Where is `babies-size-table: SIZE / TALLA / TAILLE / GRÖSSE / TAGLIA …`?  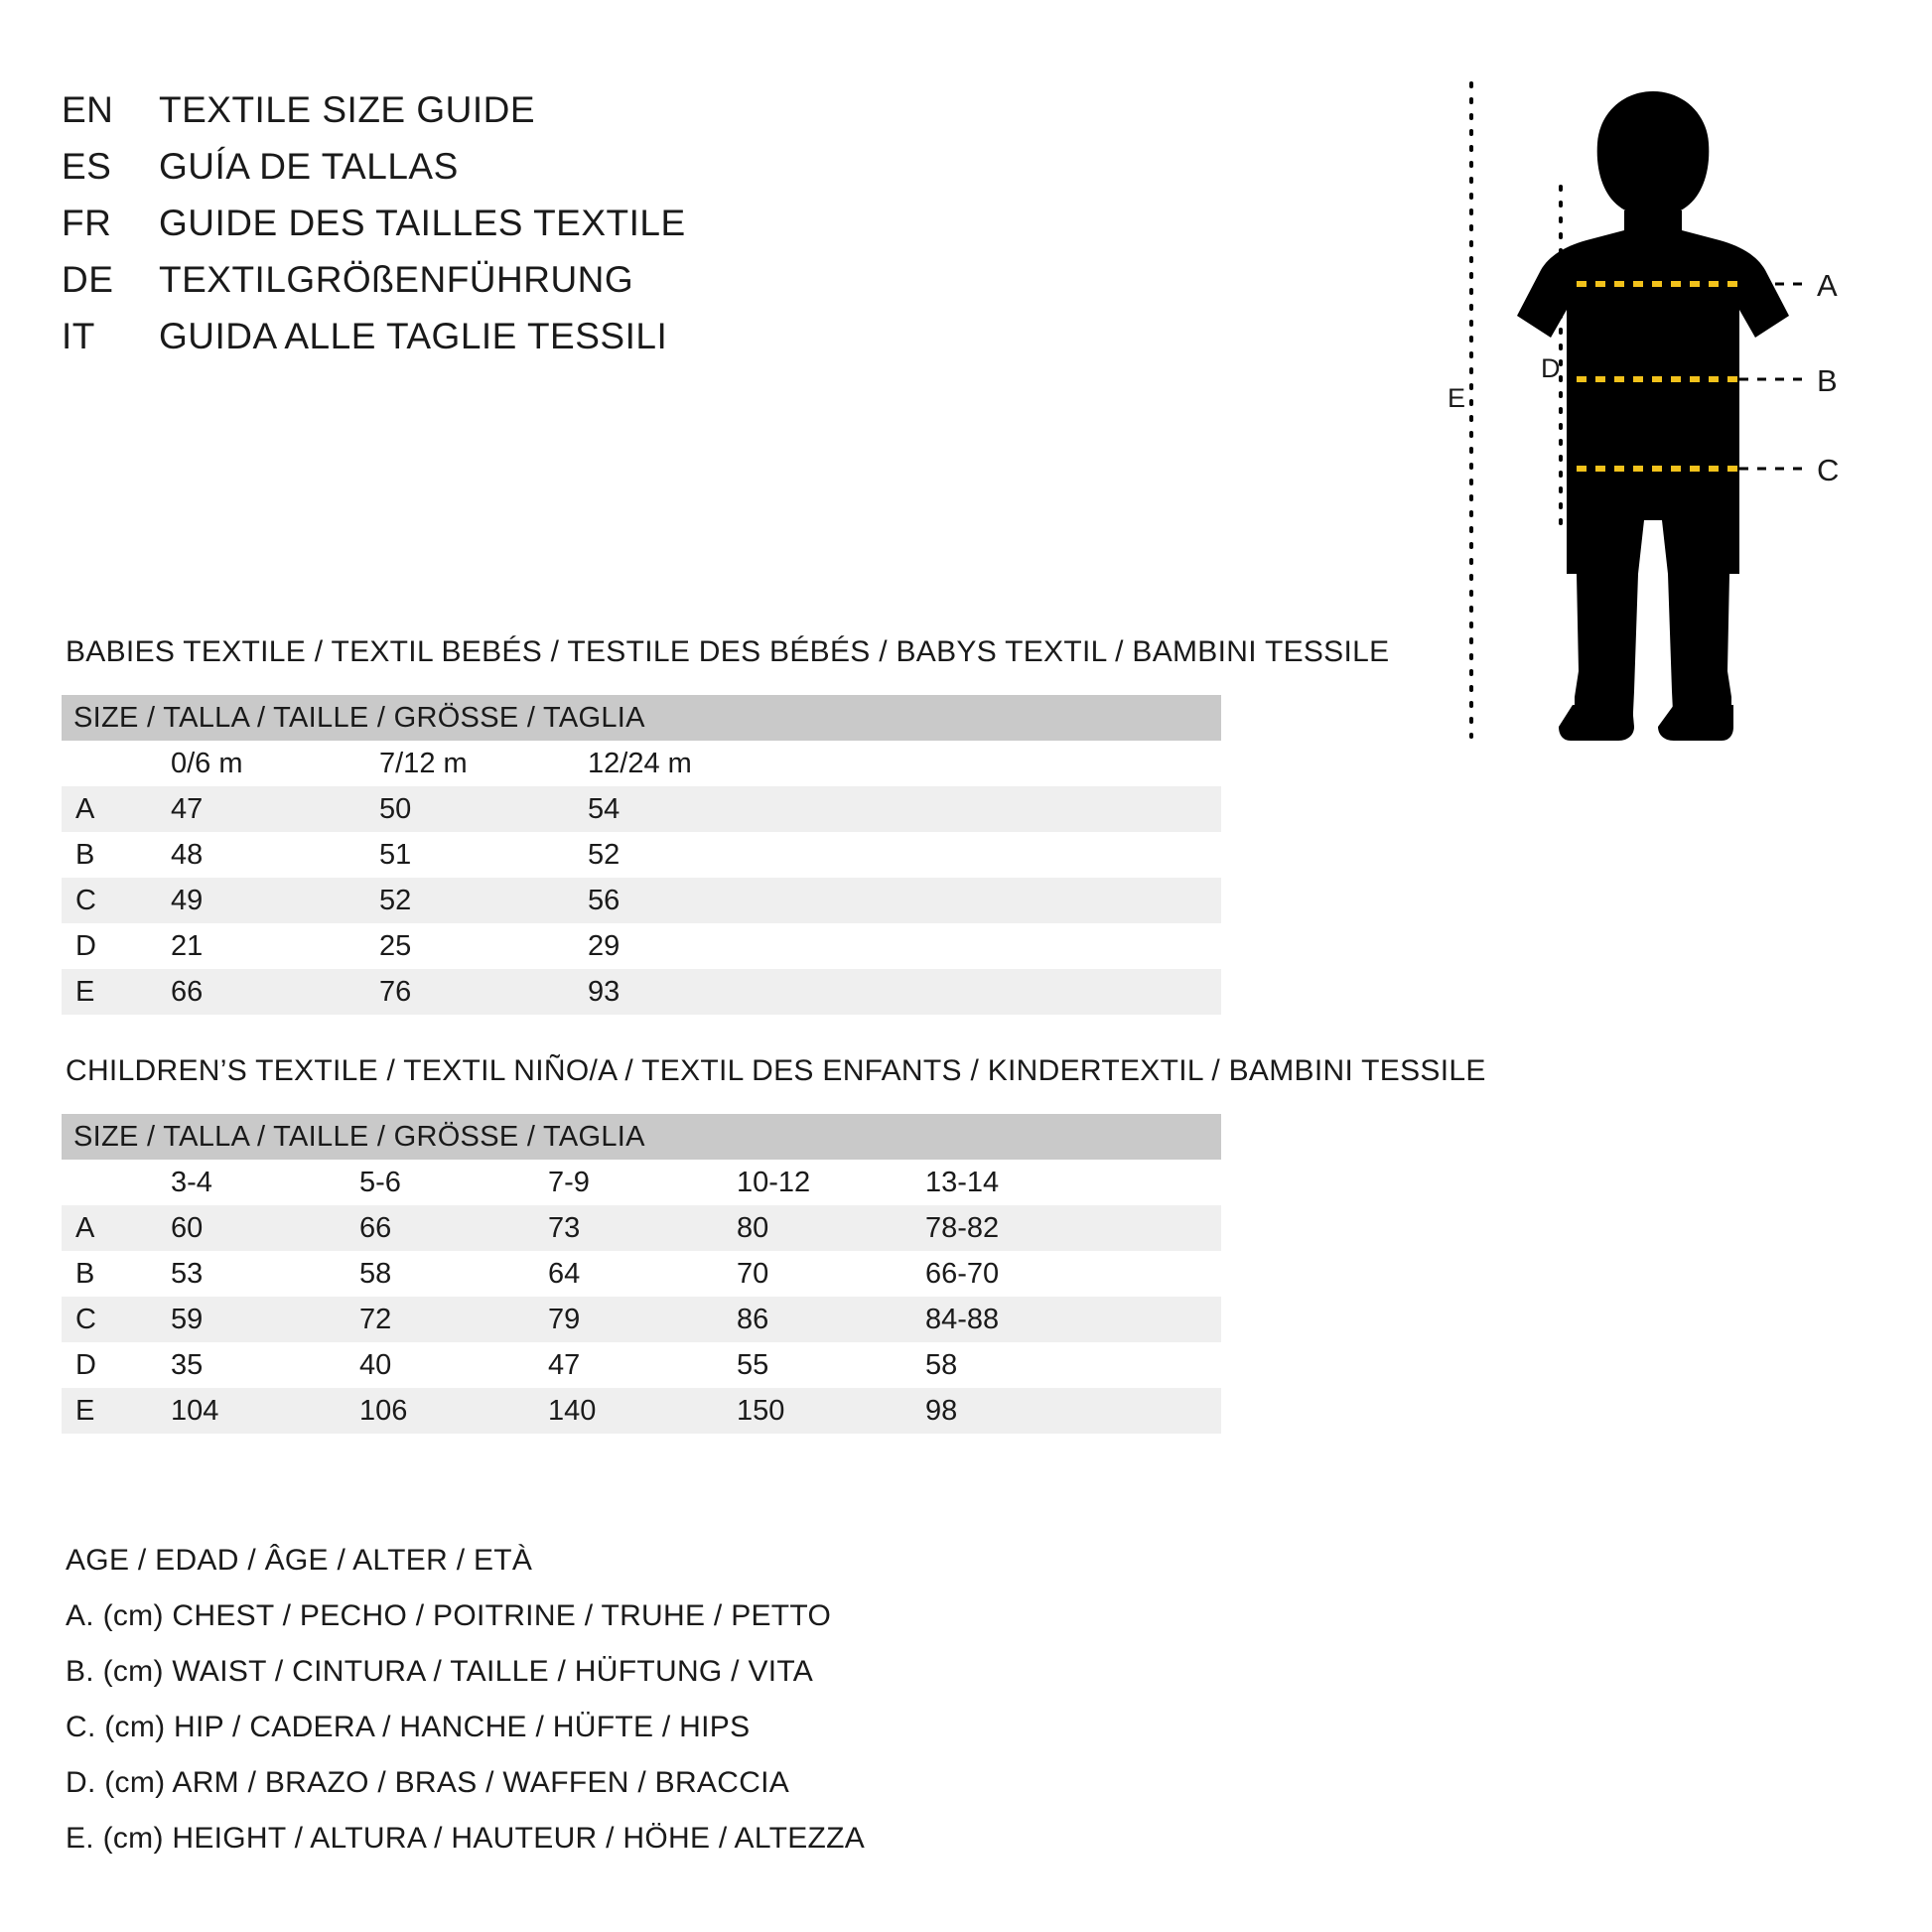
babies-size-table: SIZE / TALLA / TAILLE / GRÖSSE / TAGLIA … is located at coordinates (642, 855).